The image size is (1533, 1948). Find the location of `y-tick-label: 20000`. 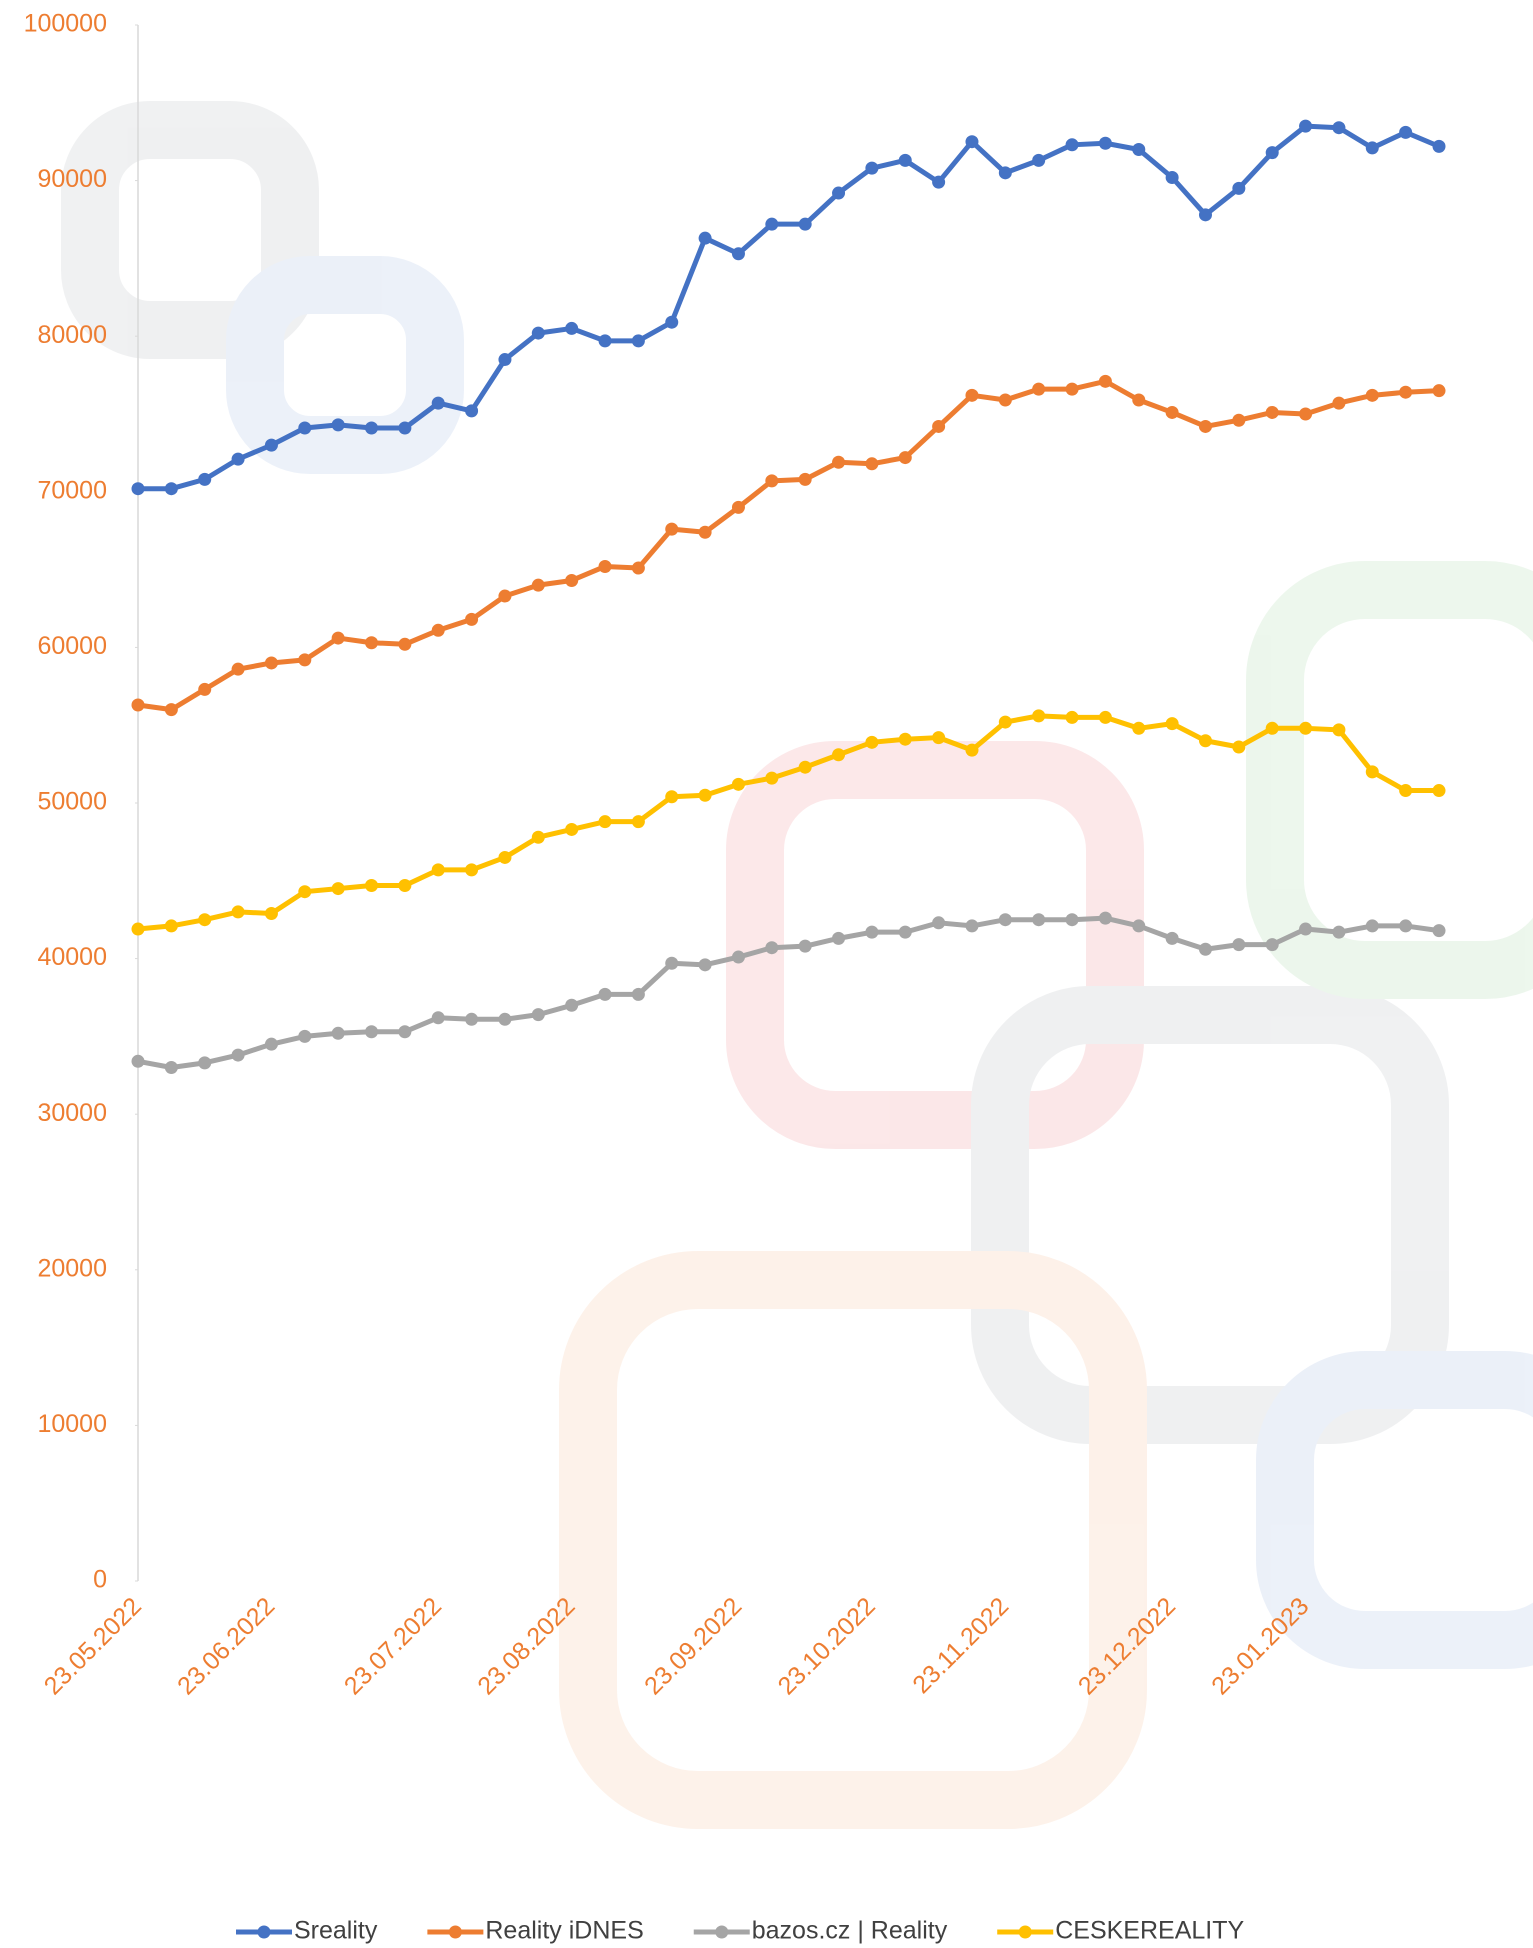

y-tick-label: 20000 is located at coordinates (72, 1268).